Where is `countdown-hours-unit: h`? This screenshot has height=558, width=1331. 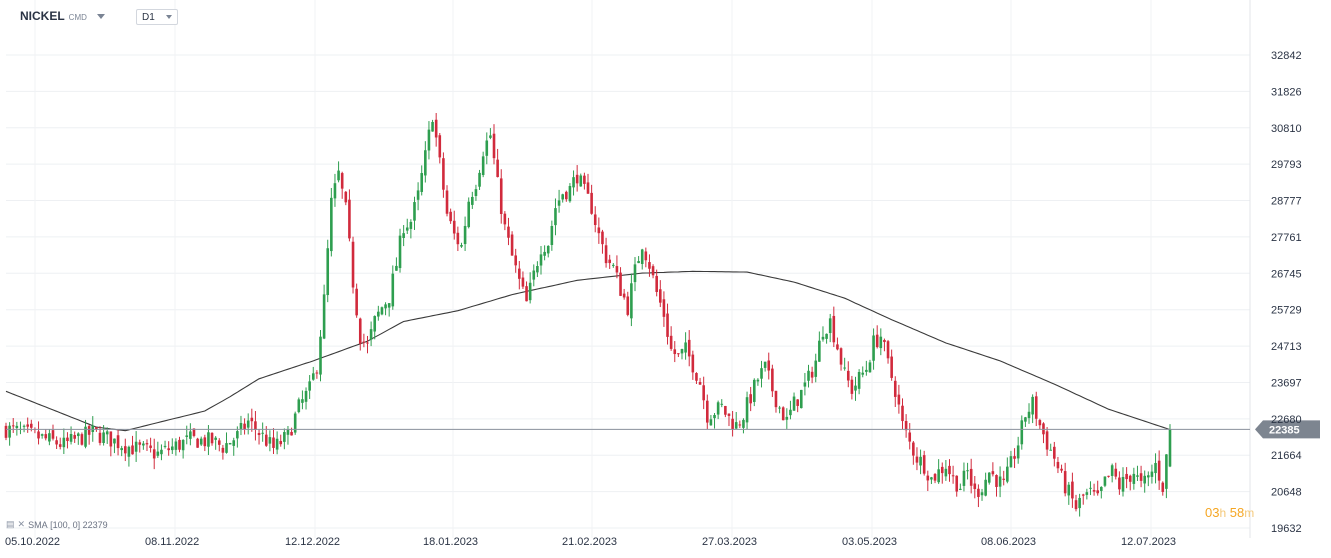 countdown-hours-unit: h is located at coordinates (1223, 513).